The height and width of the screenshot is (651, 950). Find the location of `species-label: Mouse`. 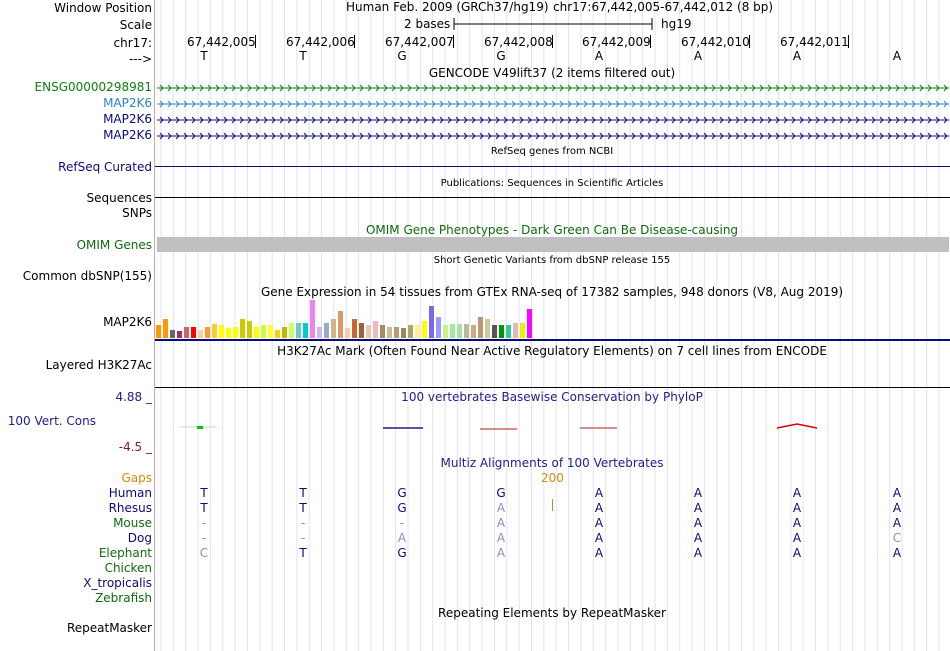

species-label: Mouse is located at coordinates (132, 523).